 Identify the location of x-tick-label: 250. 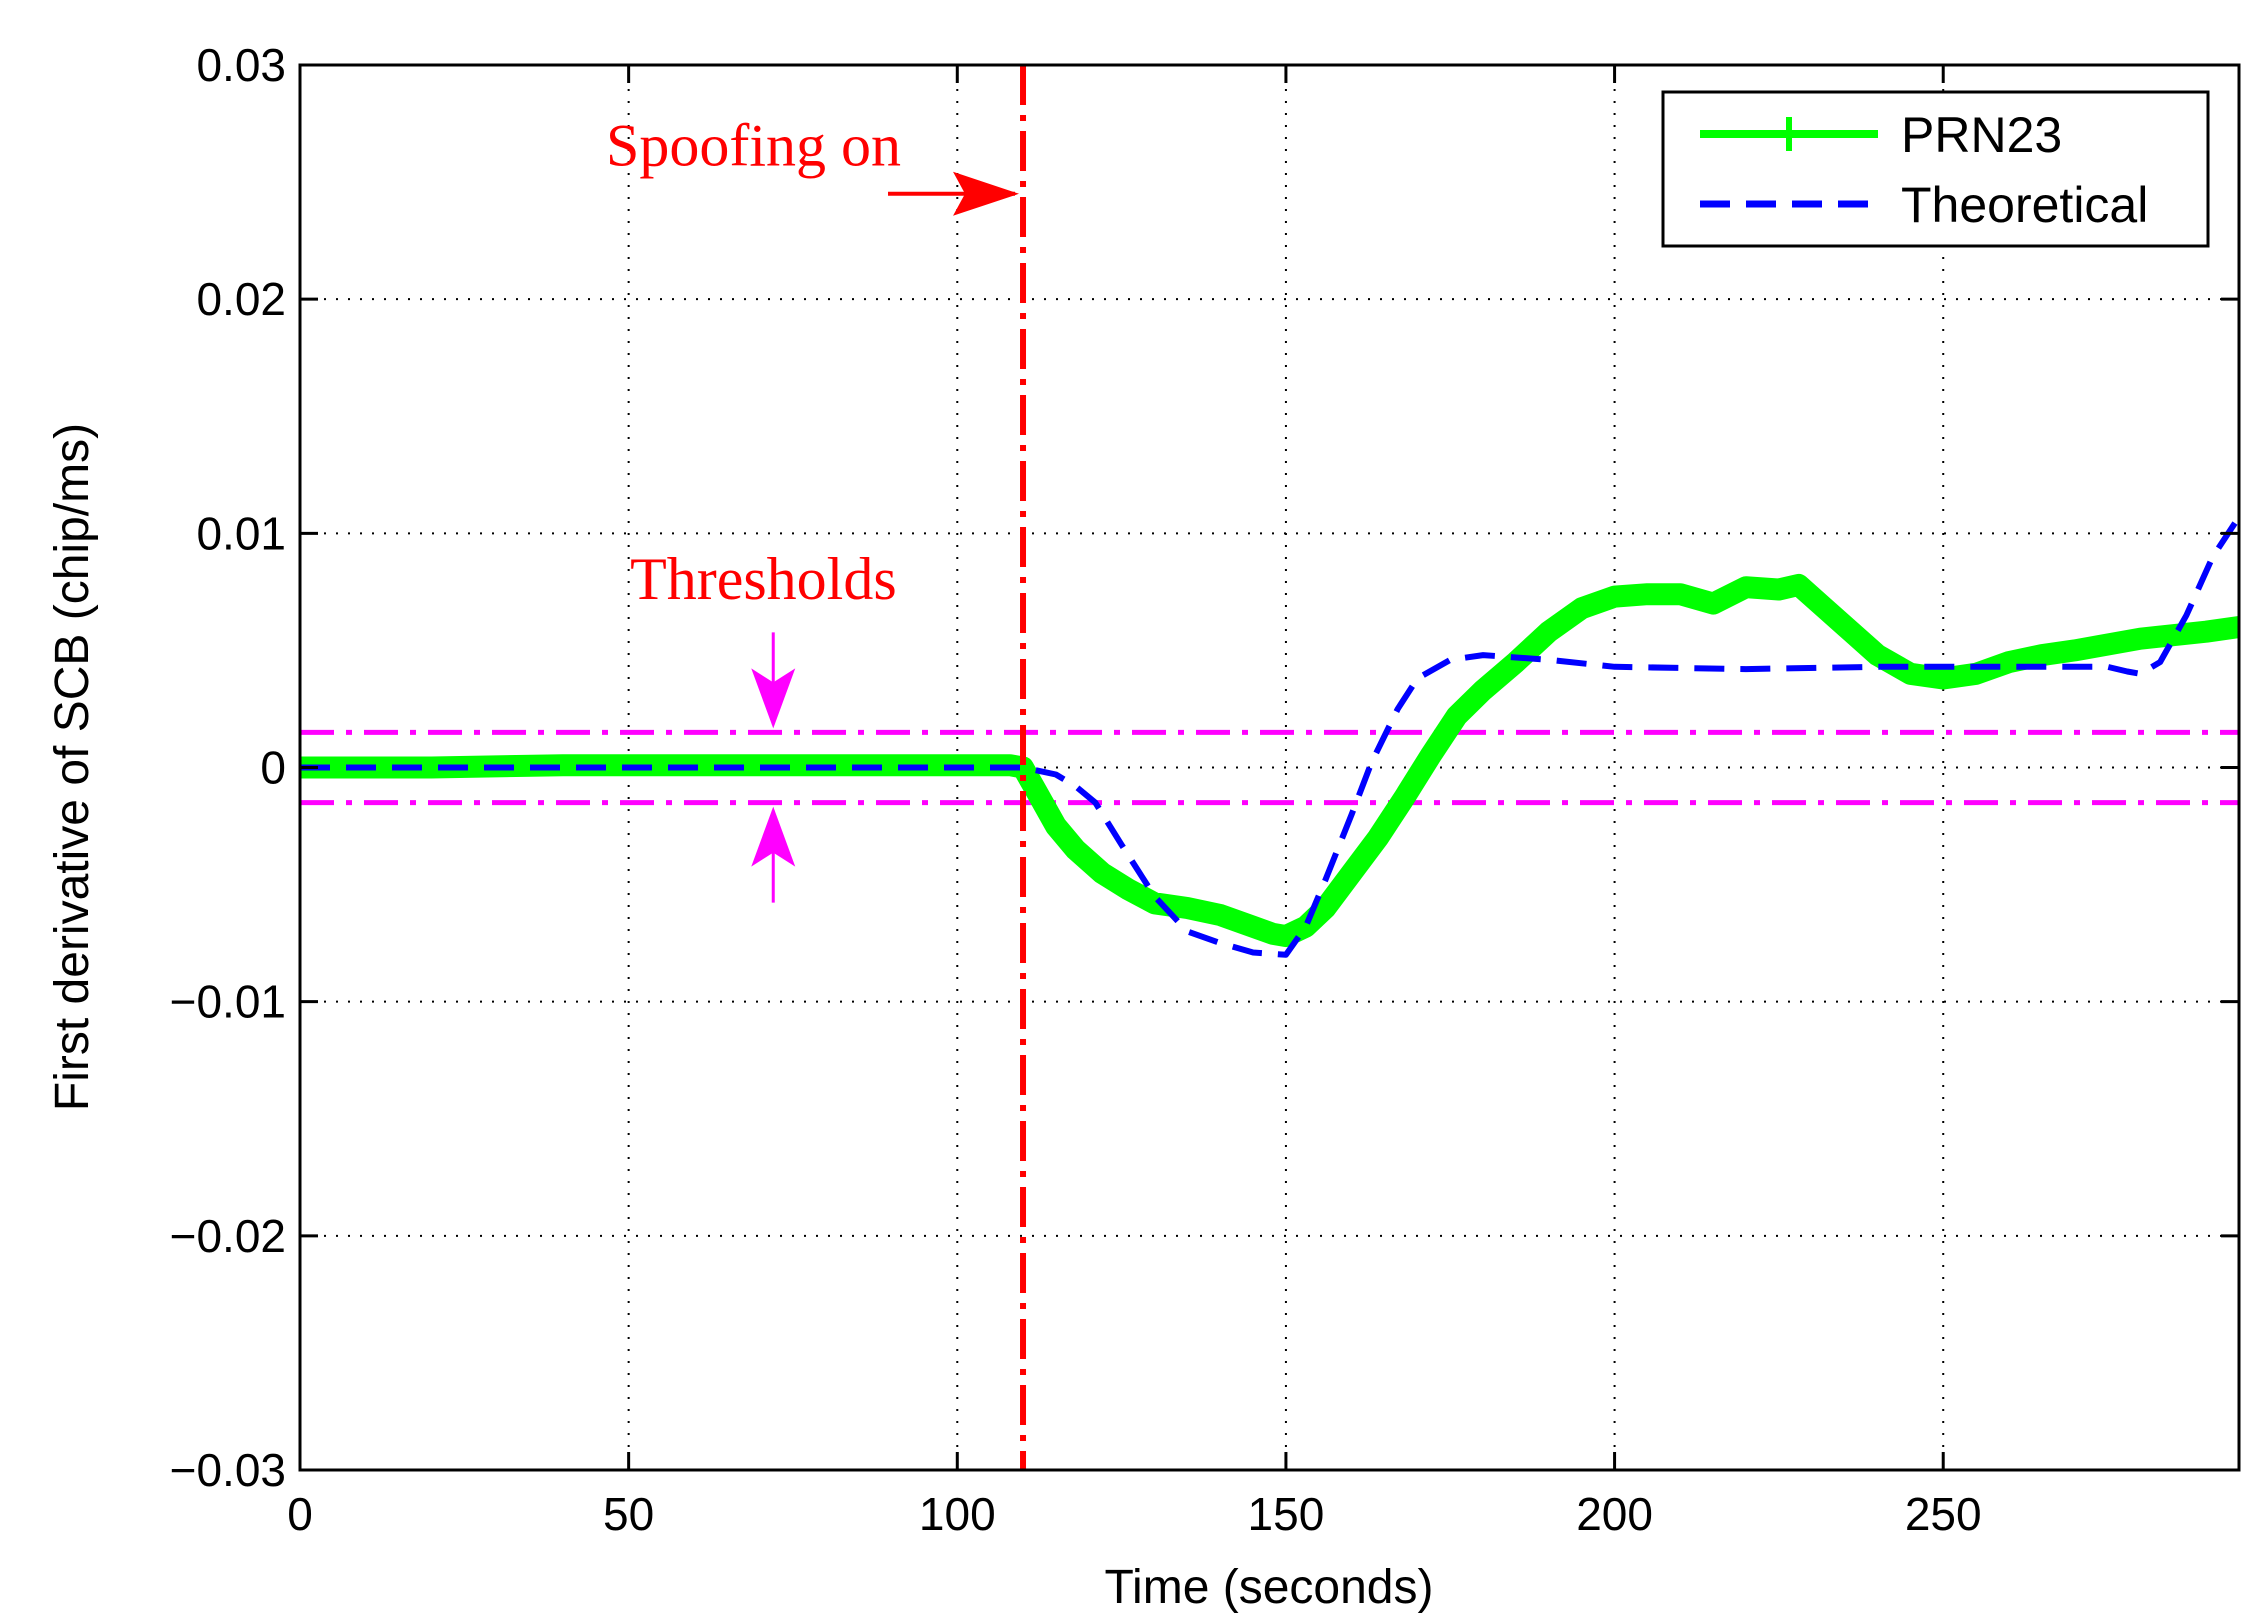
(1943, 1514).